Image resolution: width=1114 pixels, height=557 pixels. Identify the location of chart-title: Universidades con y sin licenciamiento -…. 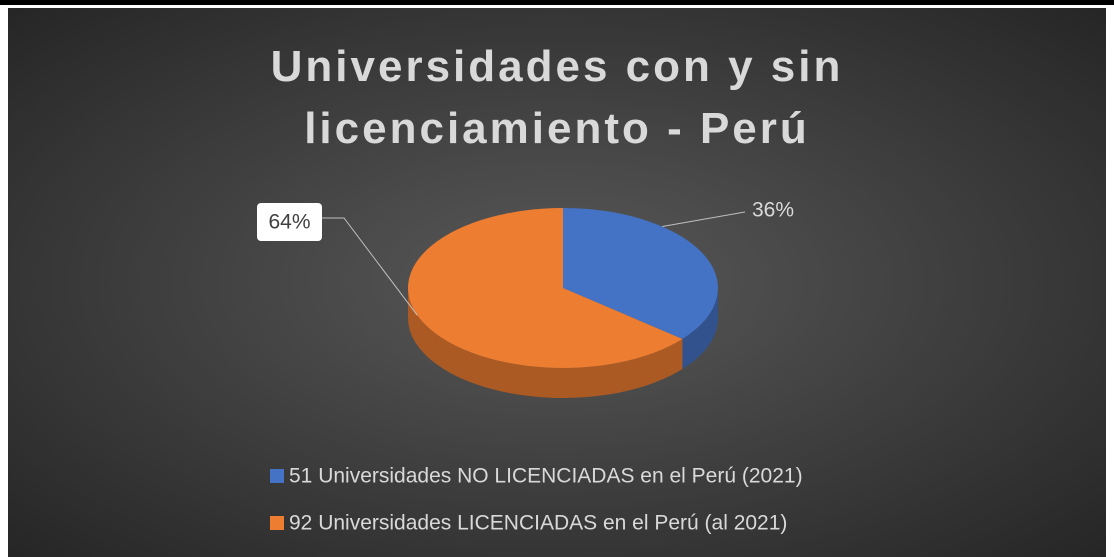
(557, 97).